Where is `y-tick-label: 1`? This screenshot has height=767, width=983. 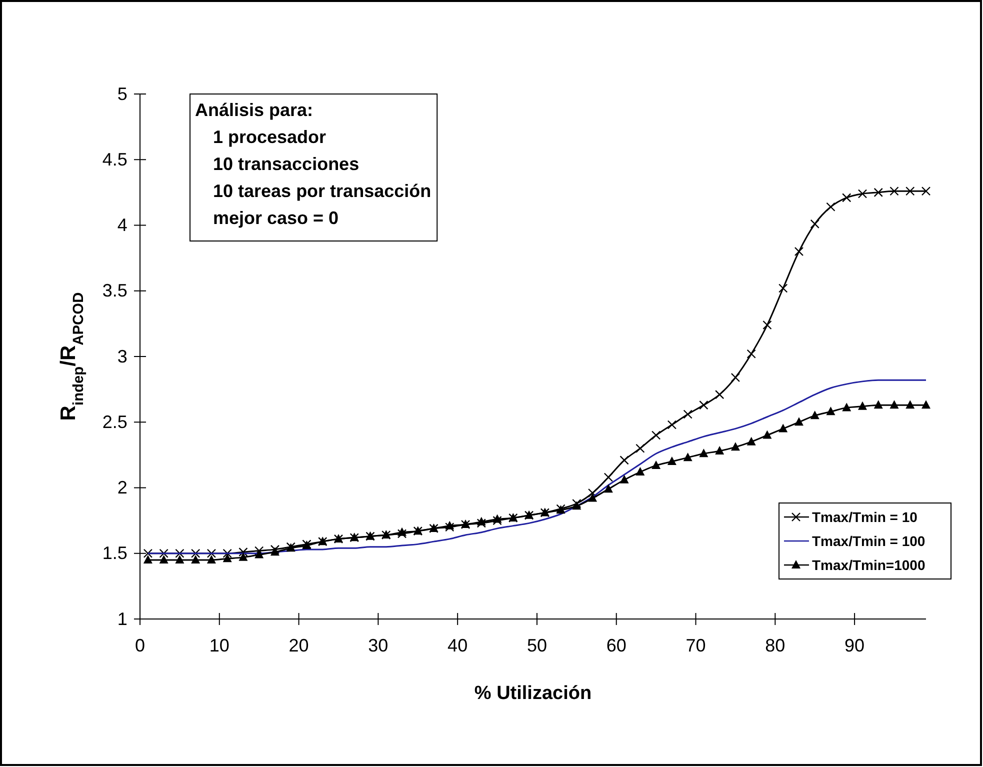
y-tick-label: 1 is located at coordinates (122, 618).